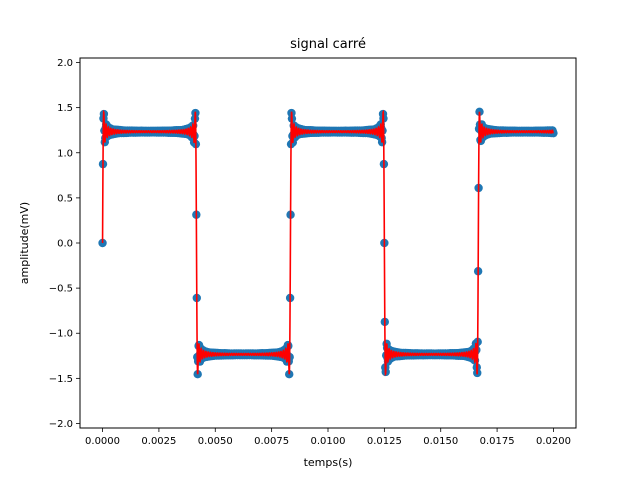  Describe the element at coordinates (65, 198) in the screenshot. I see `y-tick-label: 0.5` at that location.